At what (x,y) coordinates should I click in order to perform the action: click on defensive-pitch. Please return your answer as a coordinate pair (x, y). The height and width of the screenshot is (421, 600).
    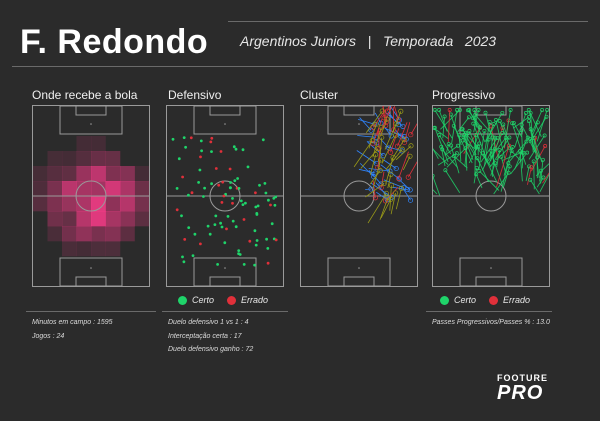
    Looking at the image, I should click on (225, 196).